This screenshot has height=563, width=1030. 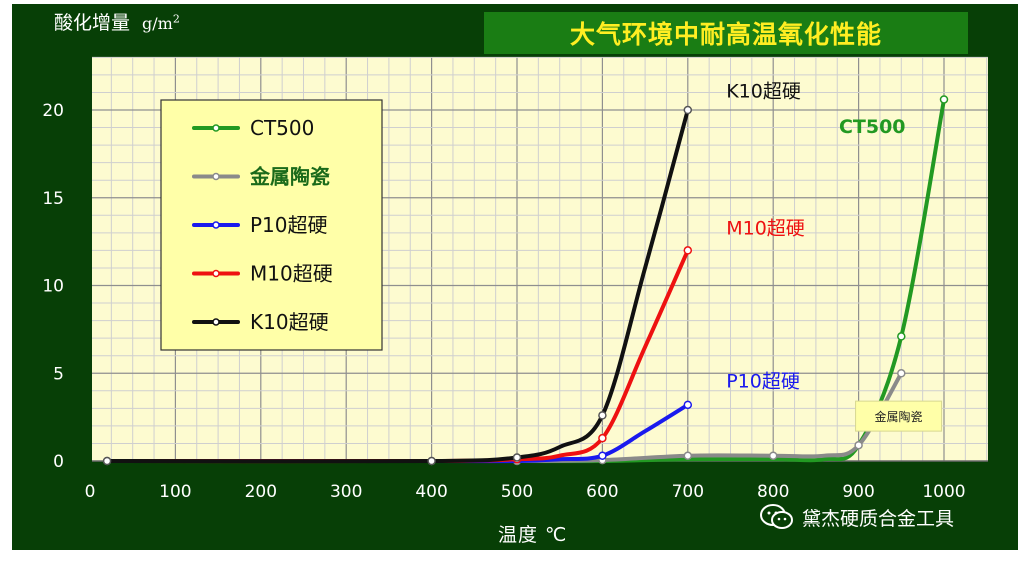 What do you see at coordinates (58, 374) in the screenshot?
I see `y-tick-label: 5` at bounding box center [58, 374].